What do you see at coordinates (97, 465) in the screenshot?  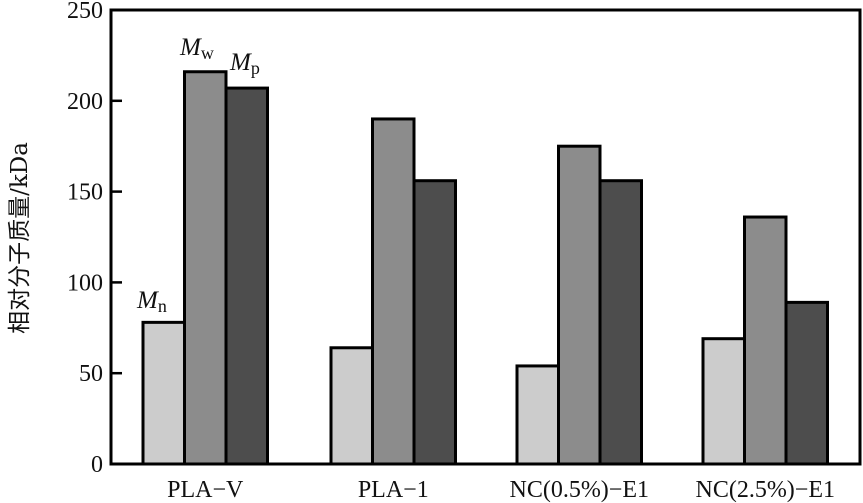 I see `y-tick-label: 0` at bounding box center [97, 465].